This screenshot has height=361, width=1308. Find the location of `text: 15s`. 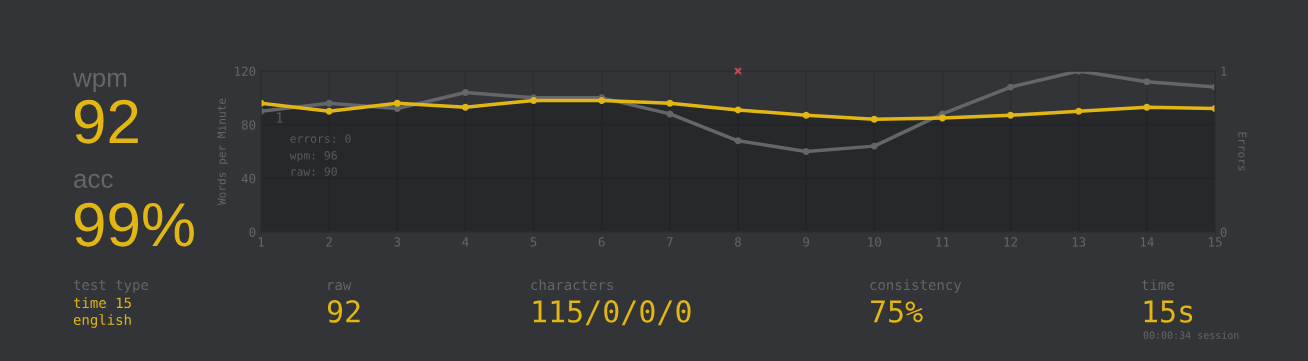

text: 15s is located at coordinates (1168, 311).